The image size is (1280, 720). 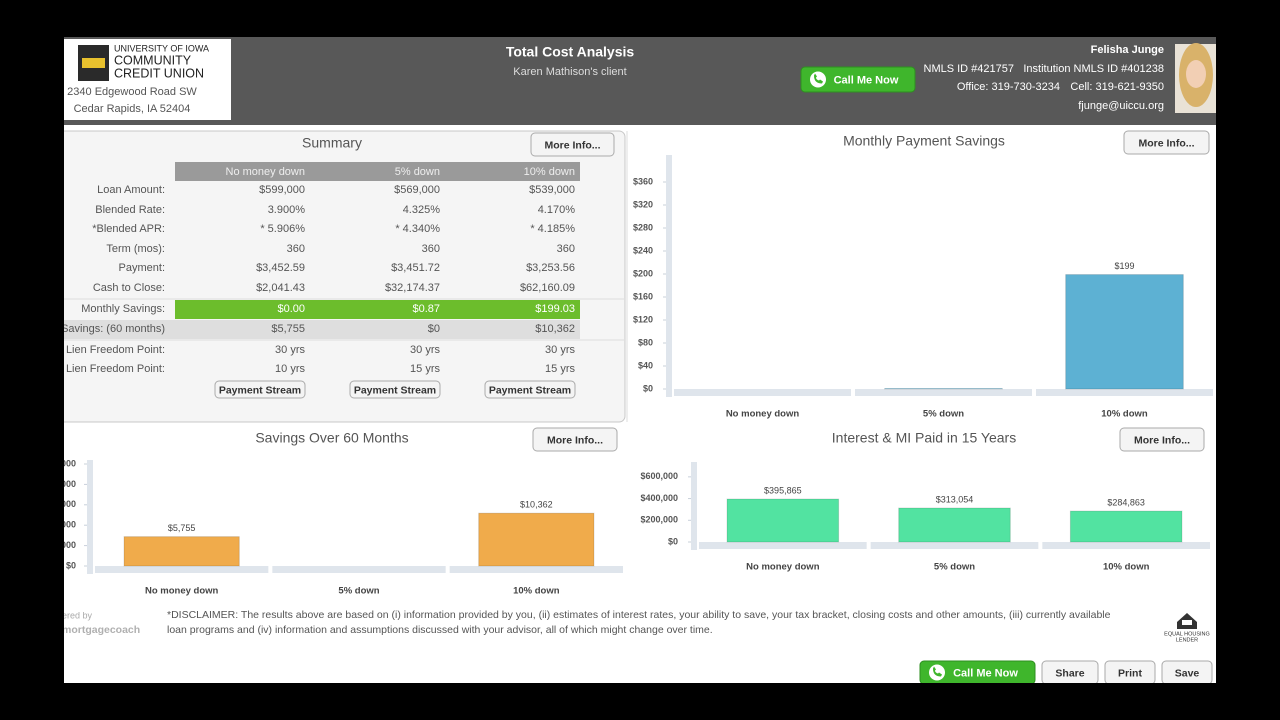 What do you see at coordinates (434, 329) in the screenshot?
I see `cell: $0` at bounding box center [434, 329].